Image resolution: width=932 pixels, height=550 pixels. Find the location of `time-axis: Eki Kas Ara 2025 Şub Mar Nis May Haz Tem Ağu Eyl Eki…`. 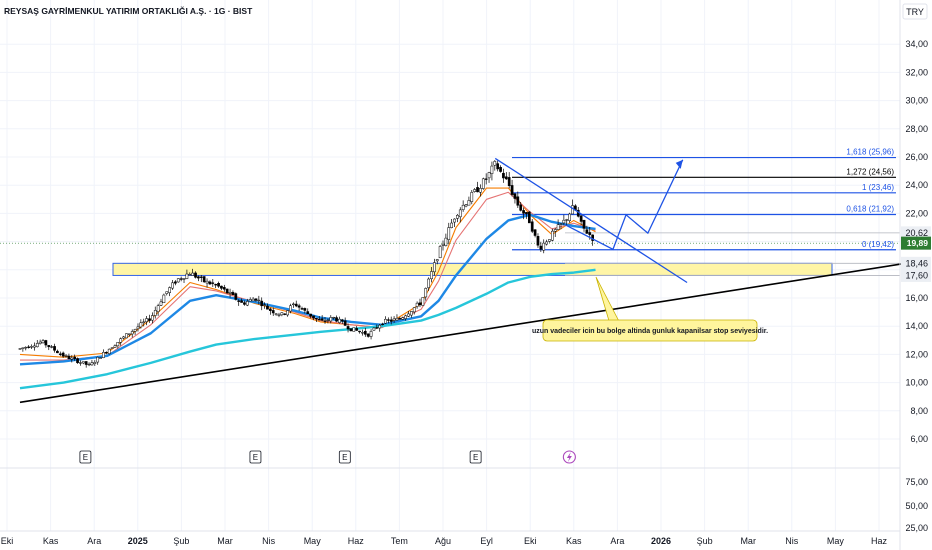

time-axis: Eki Kas Ara 2025 Şub Mar Nis May Haz Tem Ağu Eyl Eki… is located at coordinates (444, 541).